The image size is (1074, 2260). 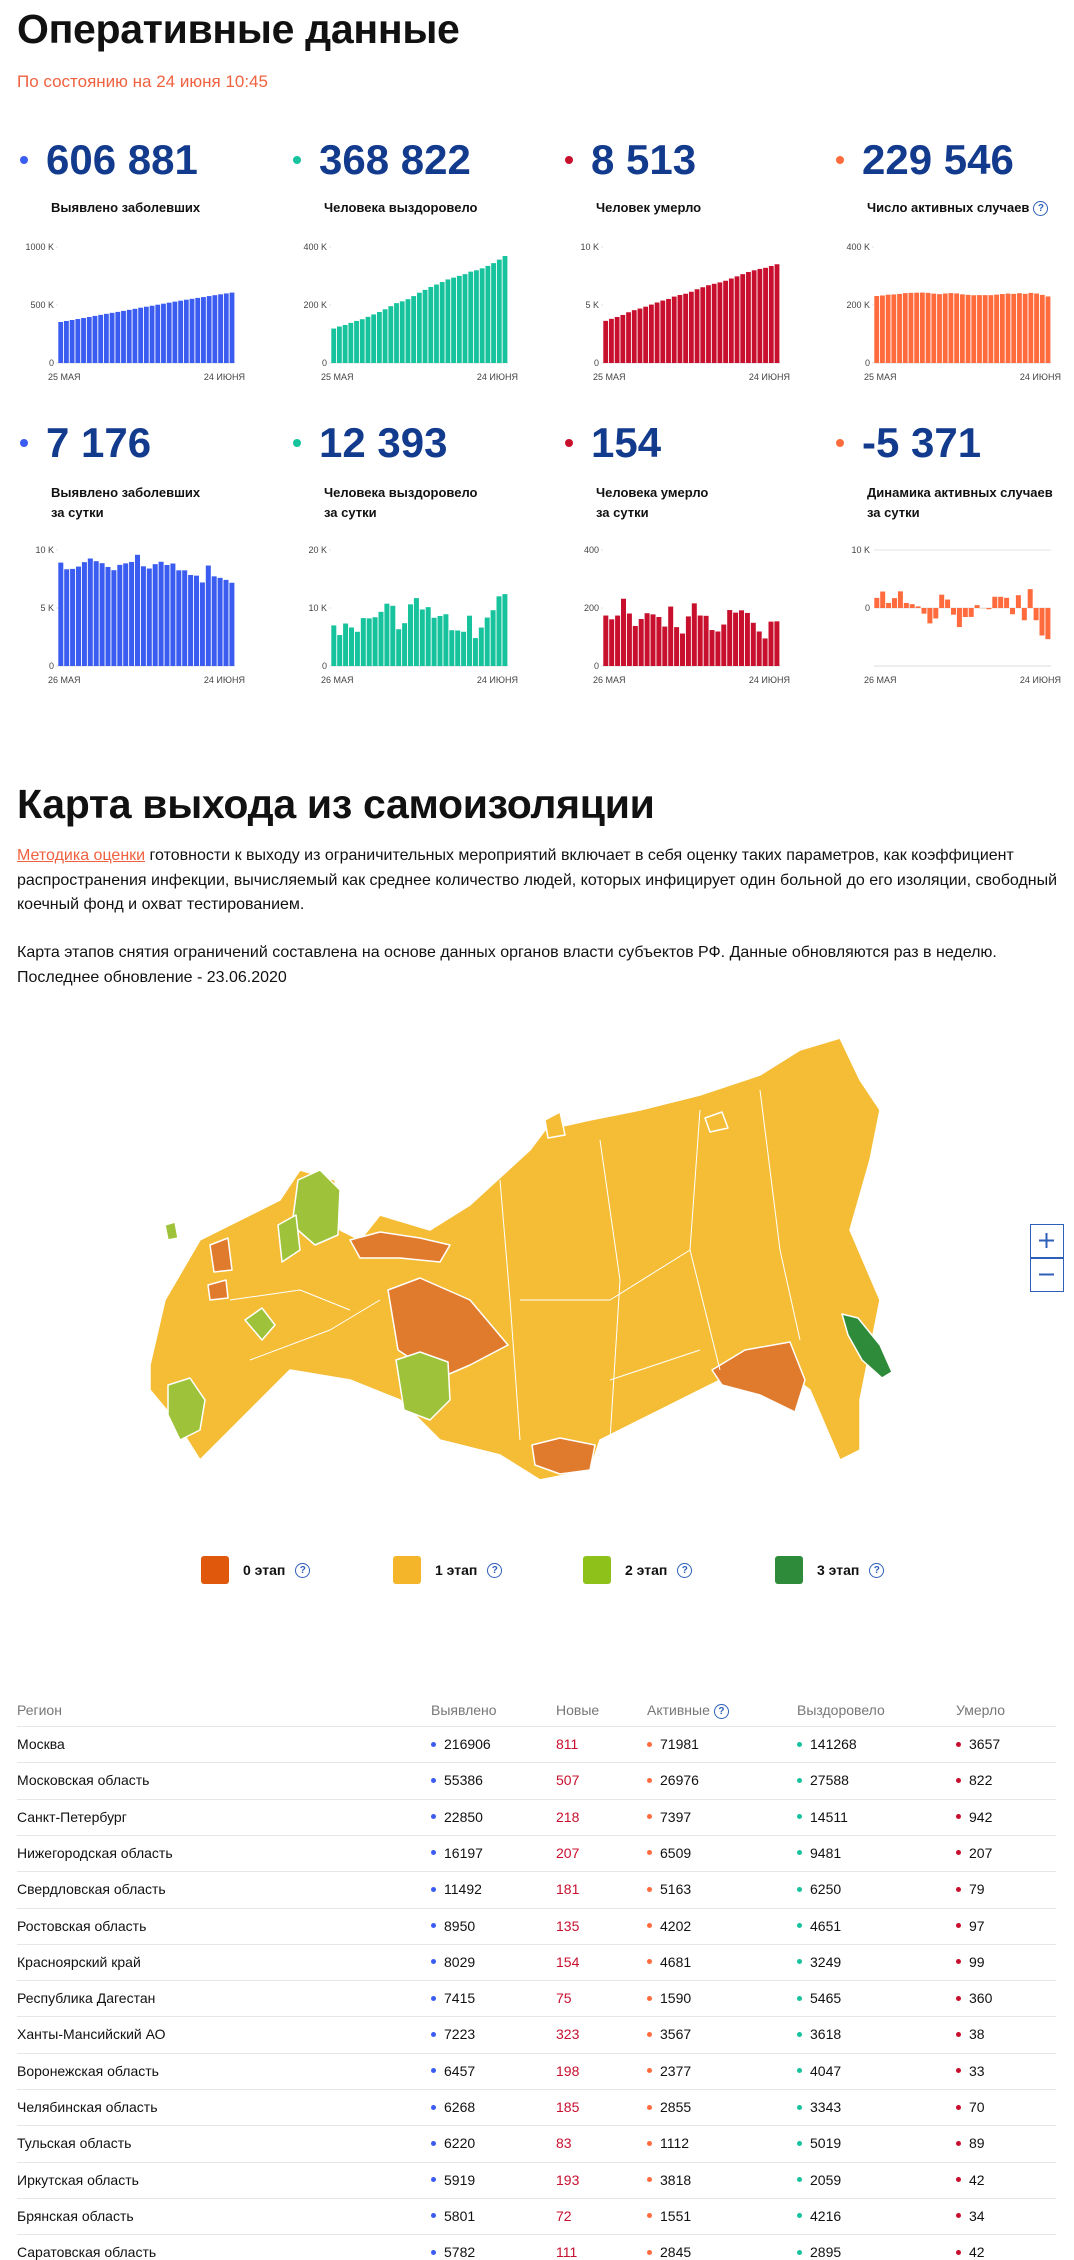 What do you see at coordinates (577, 1710) in the screenshot?
I see `column-header: Новые` at bounding box center [577, 1710].